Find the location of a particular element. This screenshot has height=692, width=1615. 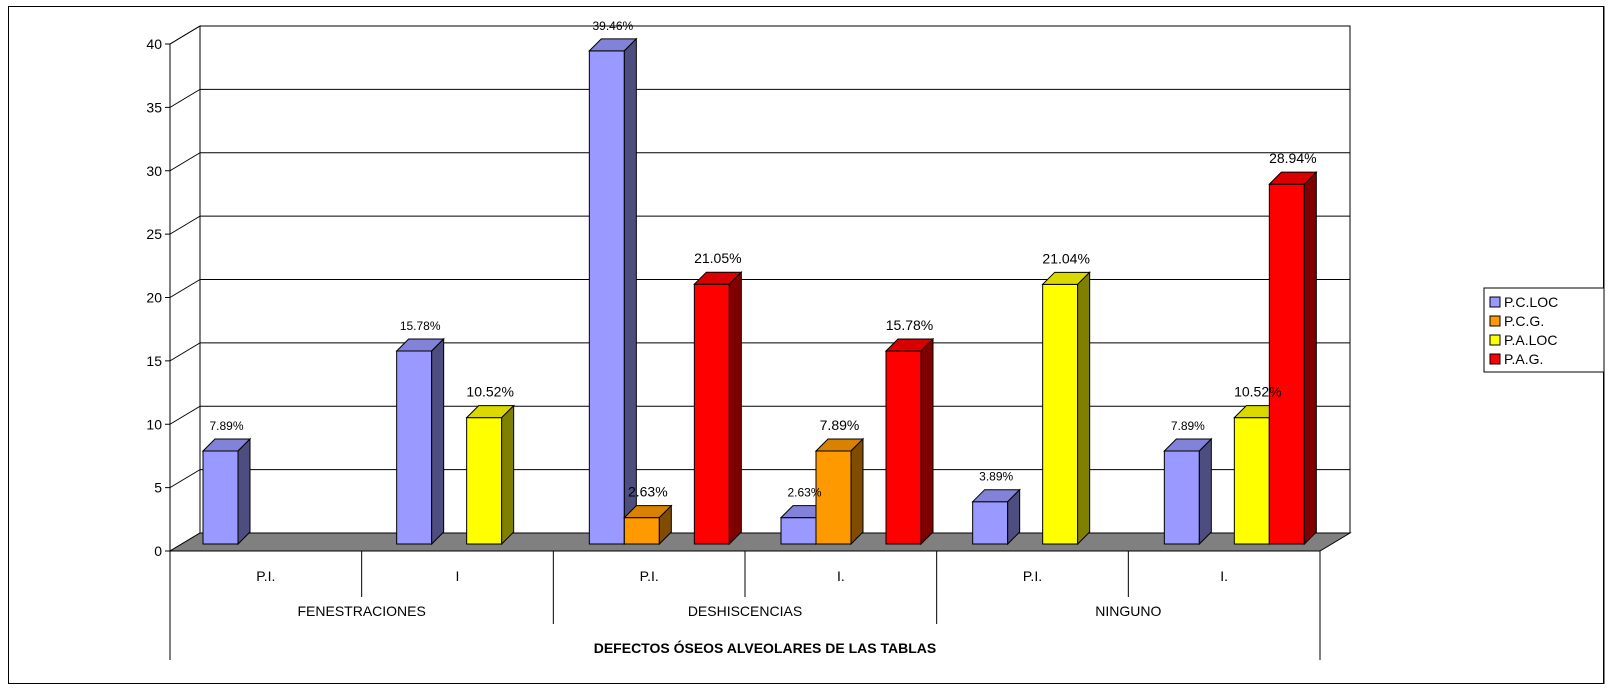

bar-P.A.G.-2 is located at coordinates (718, 408).